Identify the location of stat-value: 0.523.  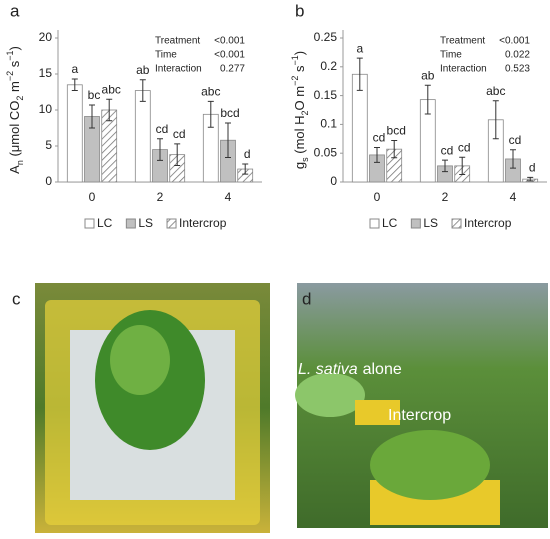
(517, 69).